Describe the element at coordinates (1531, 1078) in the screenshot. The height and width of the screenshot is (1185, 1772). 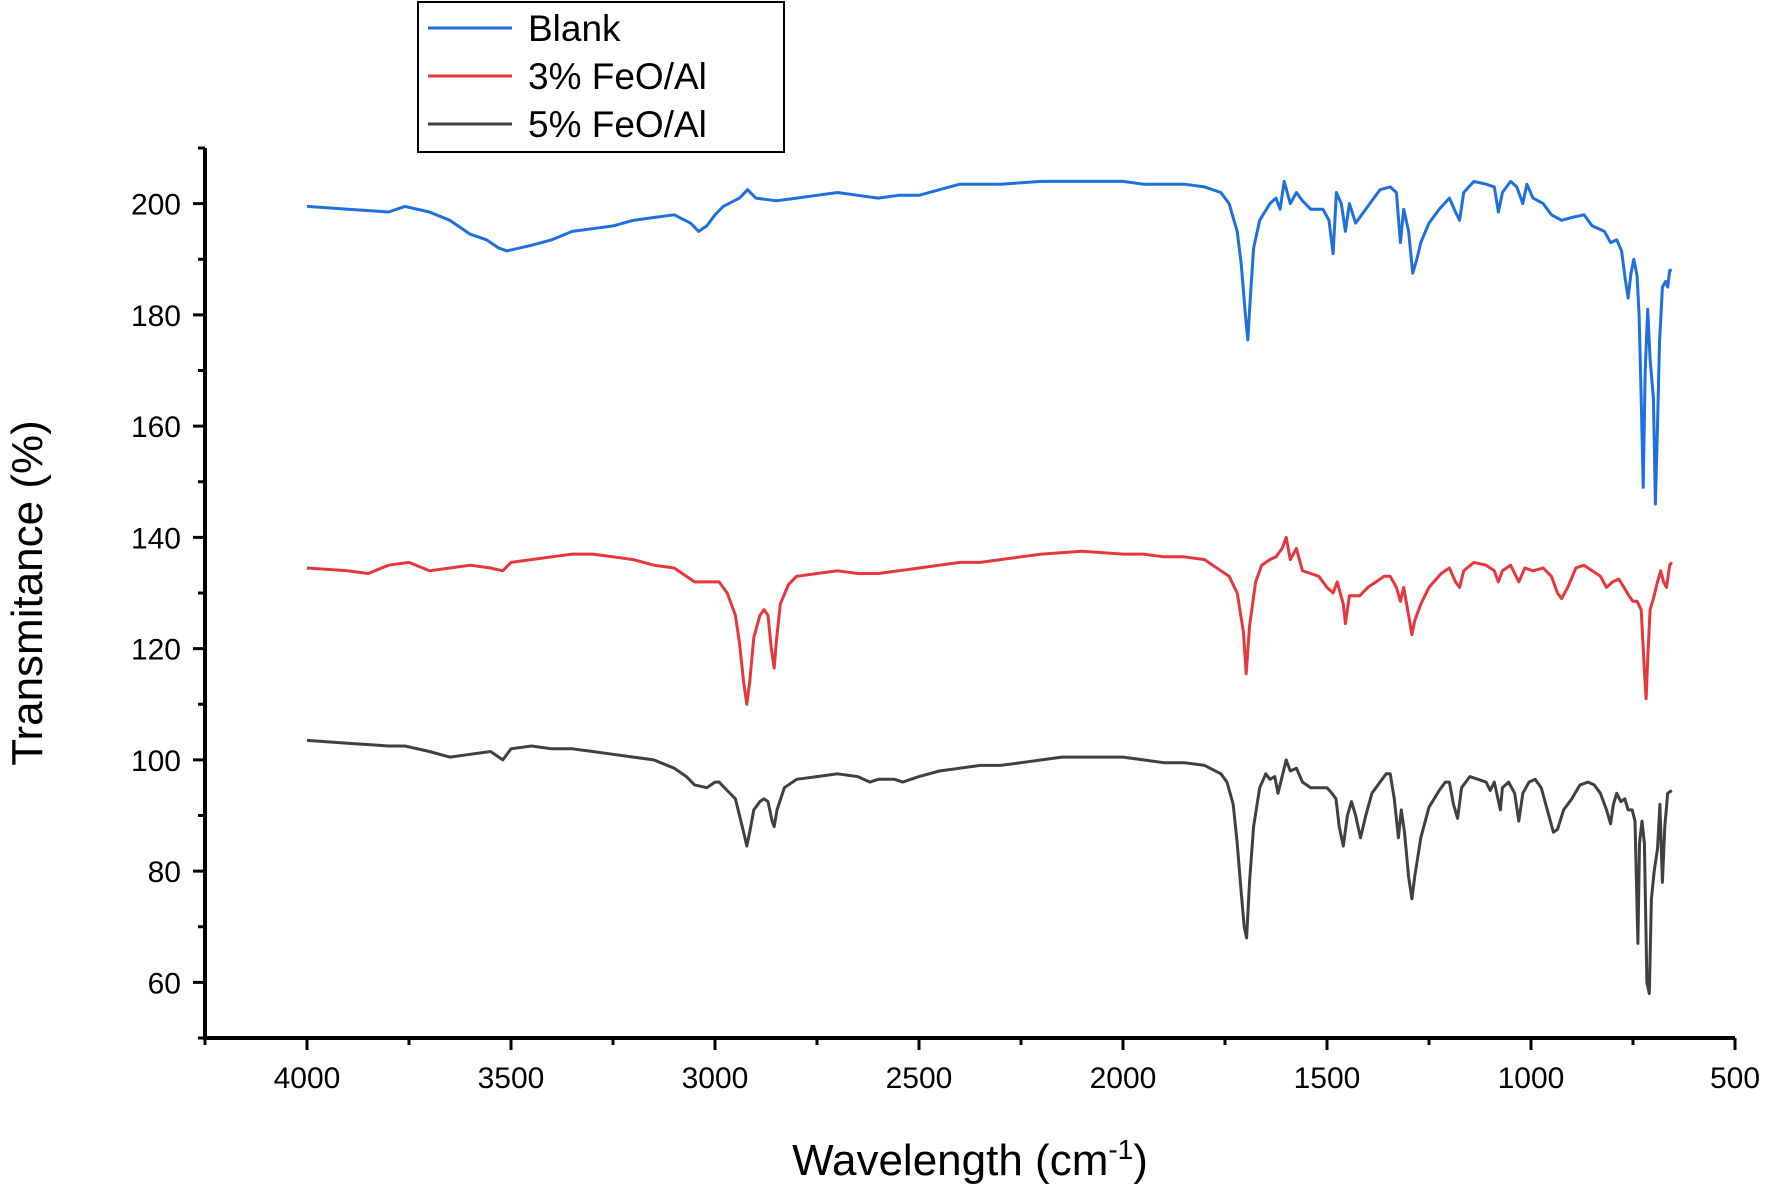
I see `x-tick-label: 1000` at that location.